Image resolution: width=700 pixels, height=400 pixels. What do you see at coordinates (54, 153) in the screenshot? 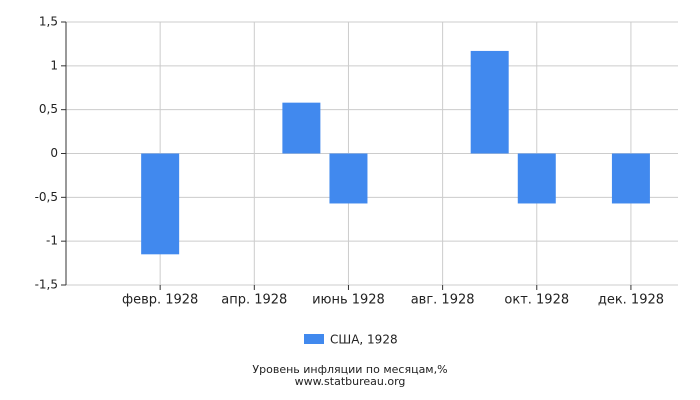
I see `y-tick-label: 0` at bounding box center [54, 153].